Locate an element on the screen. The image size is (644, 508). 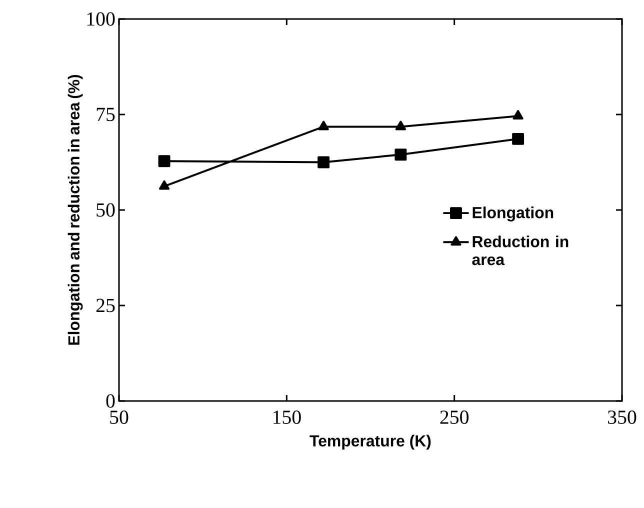
y-tick-label: 100 is located at coordinates (101, 19).